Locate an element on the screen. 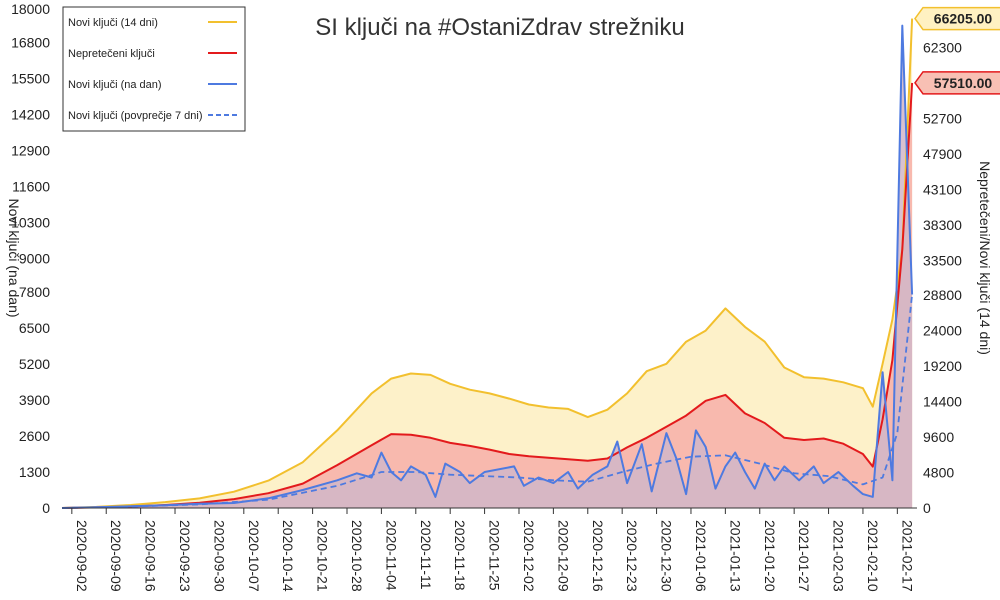  x-tick-label: 2020-10-21 is located at coordinates (323, 556).